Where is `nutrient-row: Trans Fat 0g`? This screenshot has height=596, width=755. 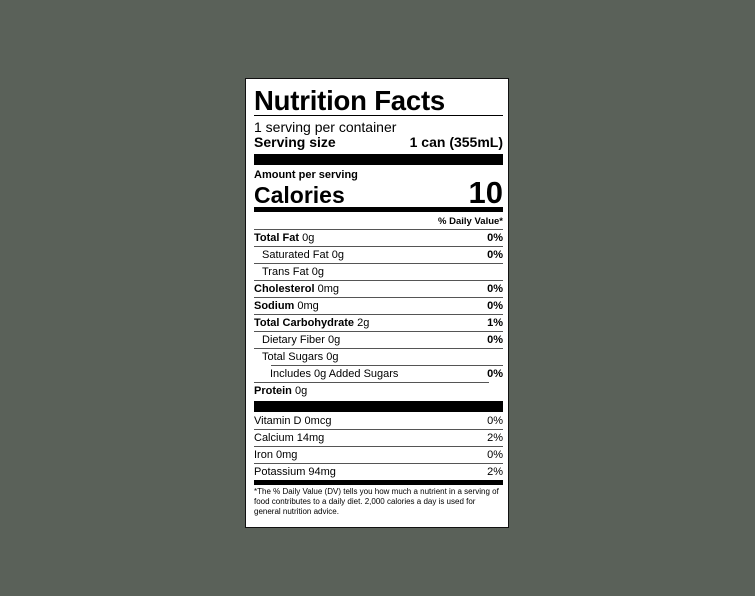 nutrient-row: Trans Fat 0g is located at coordinates (378, 272).